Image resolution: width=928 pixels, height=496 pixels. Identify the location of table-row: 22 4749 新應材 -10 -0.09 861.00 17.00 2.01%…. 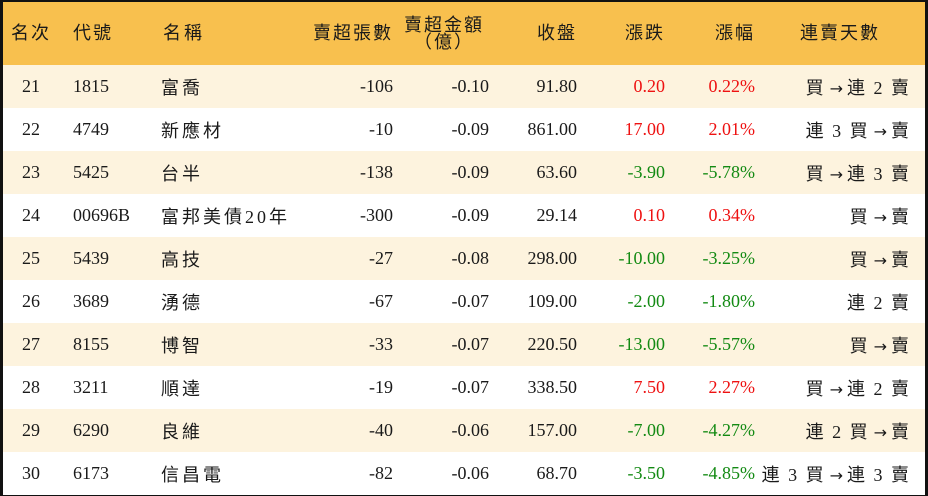
(464, 129).